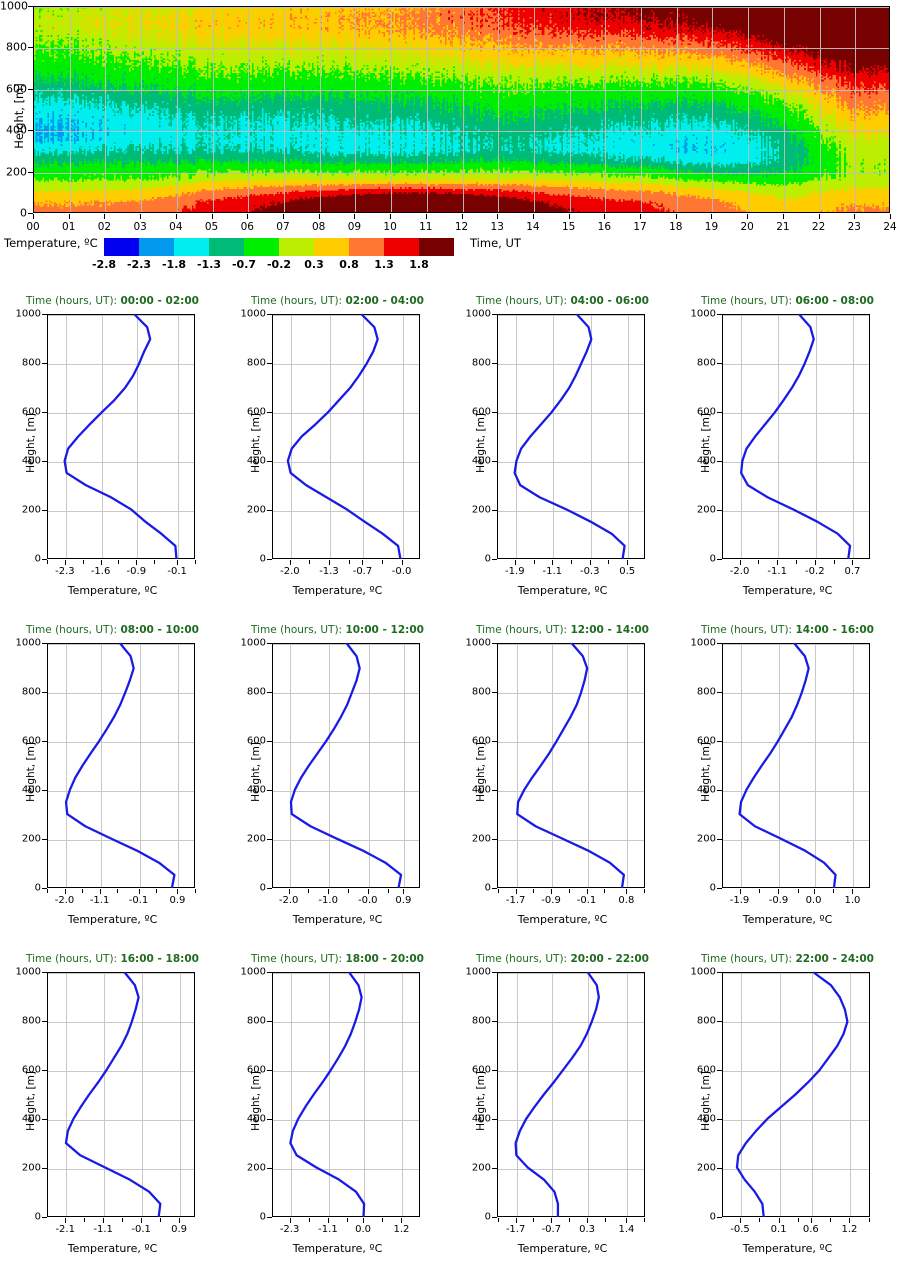  What do you see at coordinates (523, 959) in the screenshot?
I see `profile-title-prefix: Time (hours, UT):` at bounding box center [523, 959].